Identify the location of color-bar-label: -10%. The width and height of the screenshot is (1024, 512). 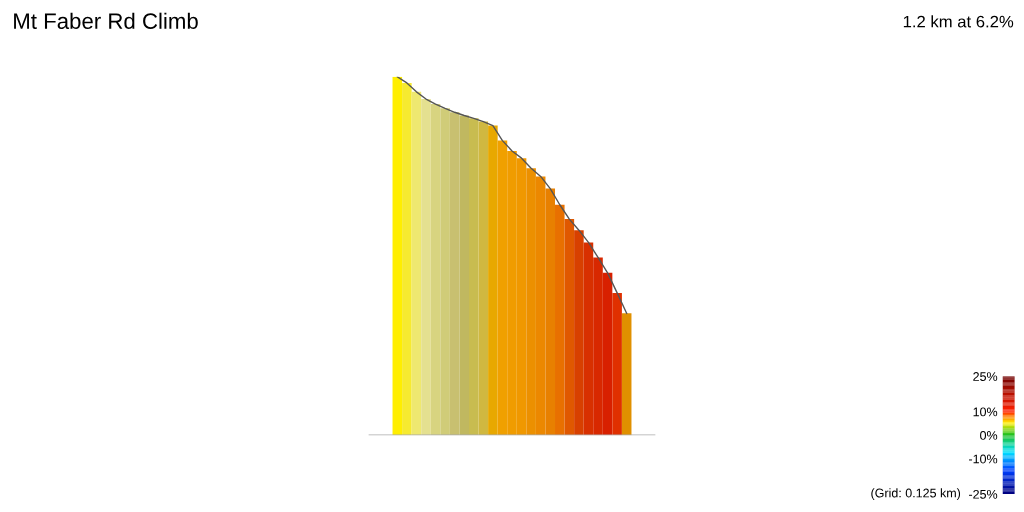
(983, 459).